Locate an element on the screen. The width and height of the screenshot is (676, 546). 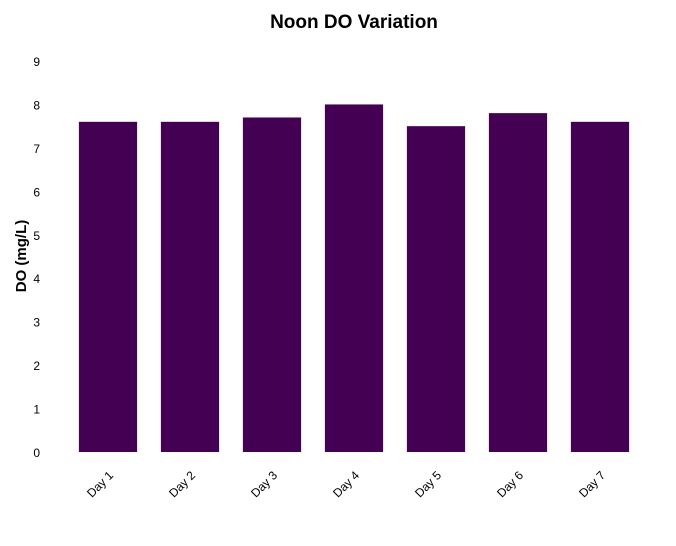
x-tick-label: Day 3 is located at coordinates (264, 484).